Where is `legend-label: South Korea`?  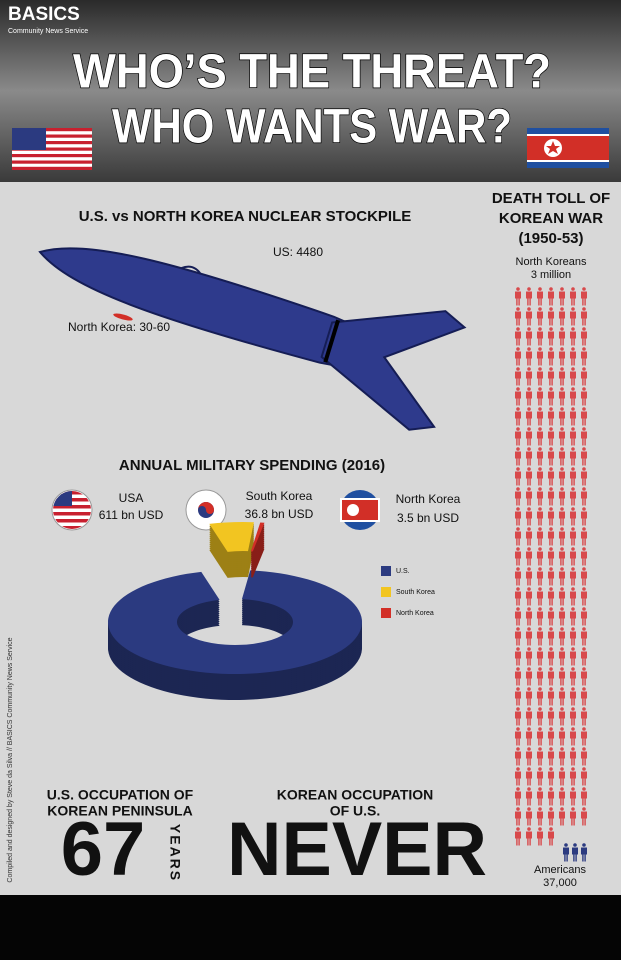
legend-label: South Korea is located at coordinates (415, 592).